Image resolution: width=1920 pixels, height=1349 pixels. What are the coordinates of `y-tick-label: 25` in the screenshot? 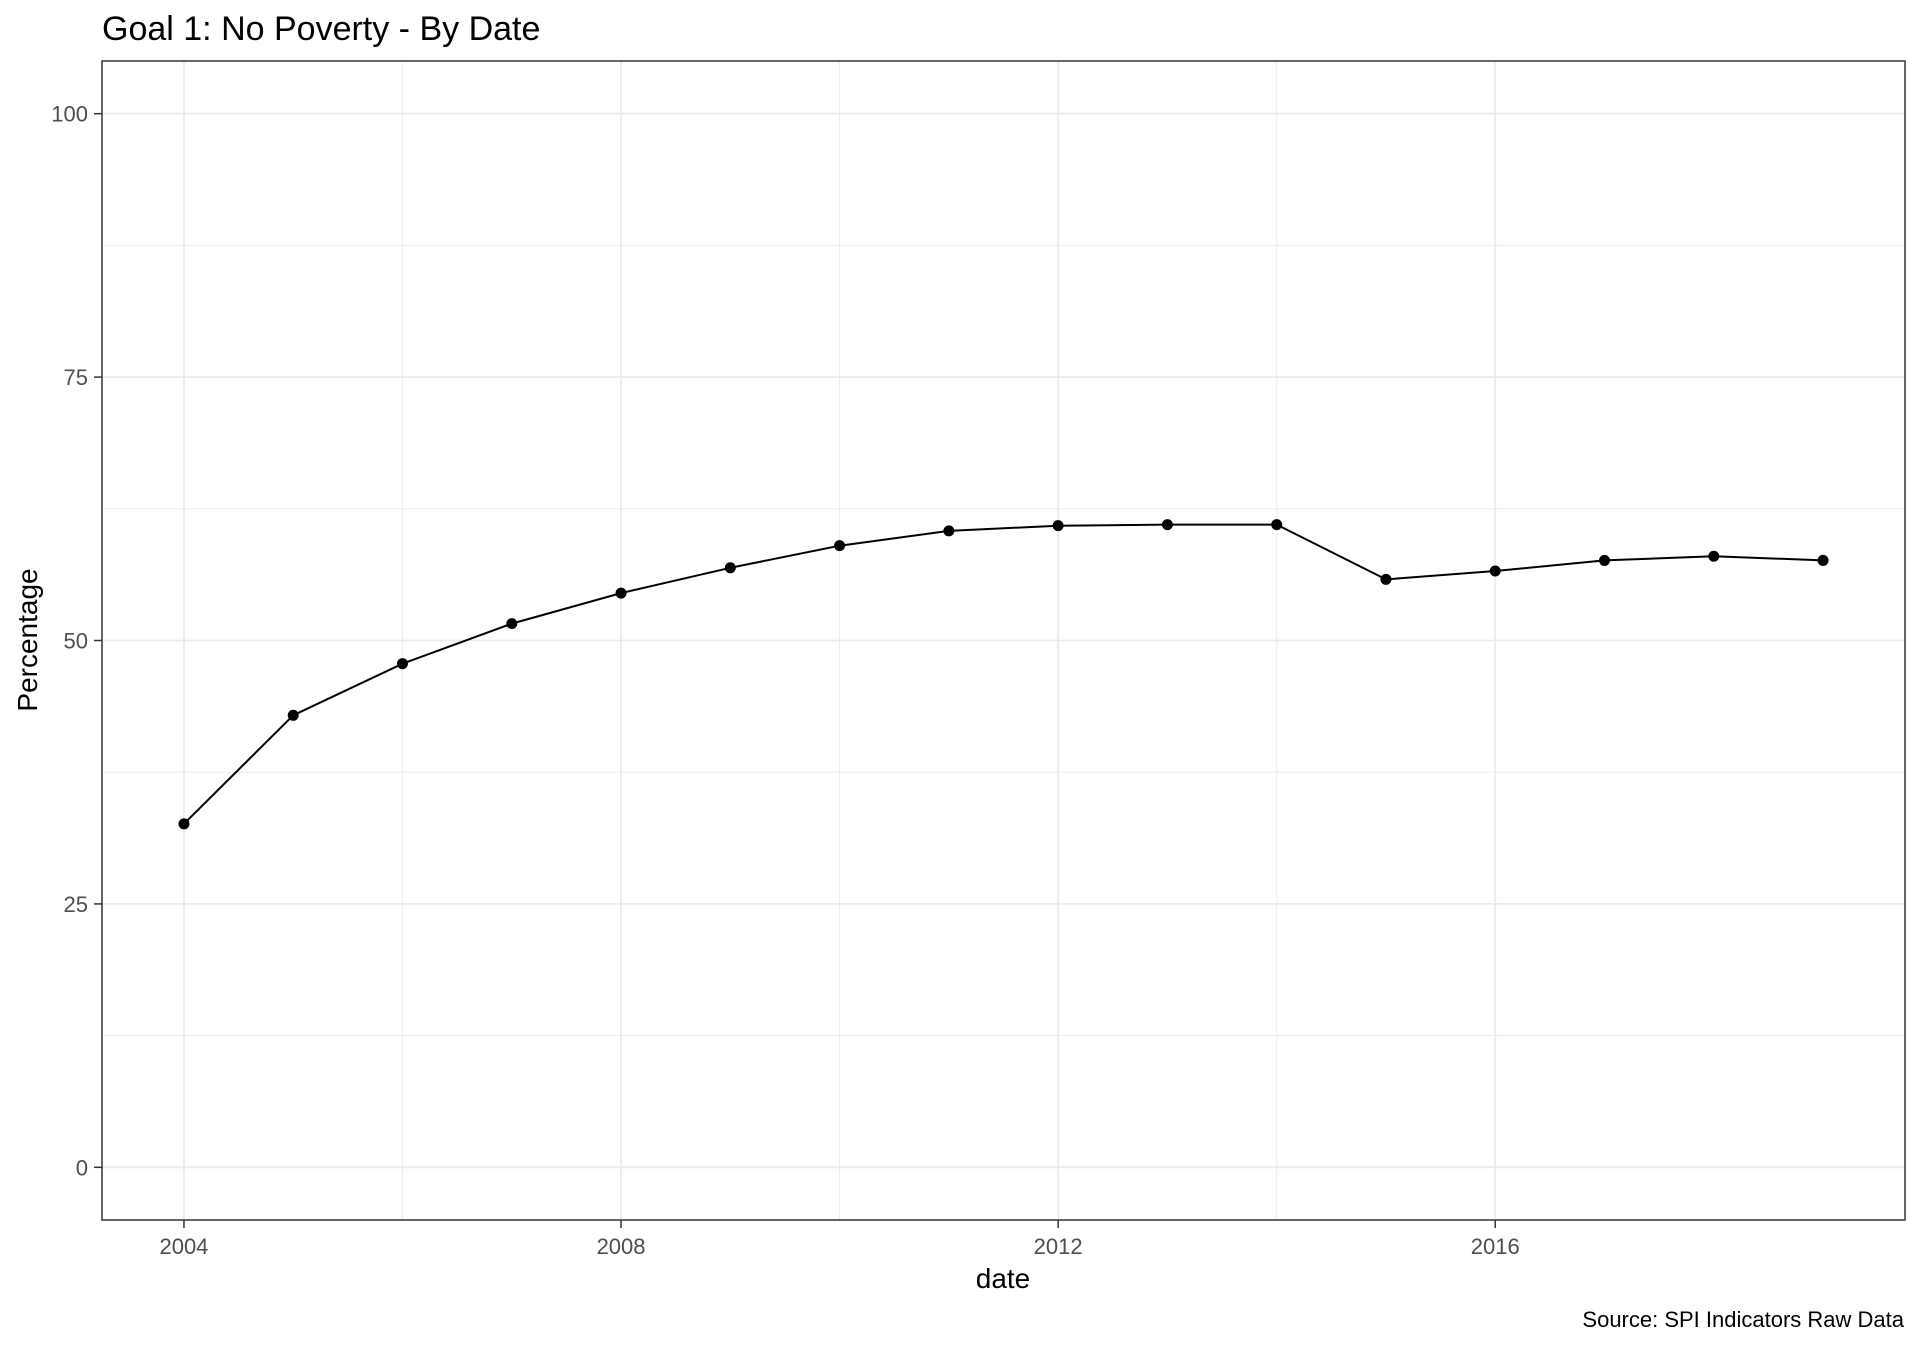 It's located at (76, 904).